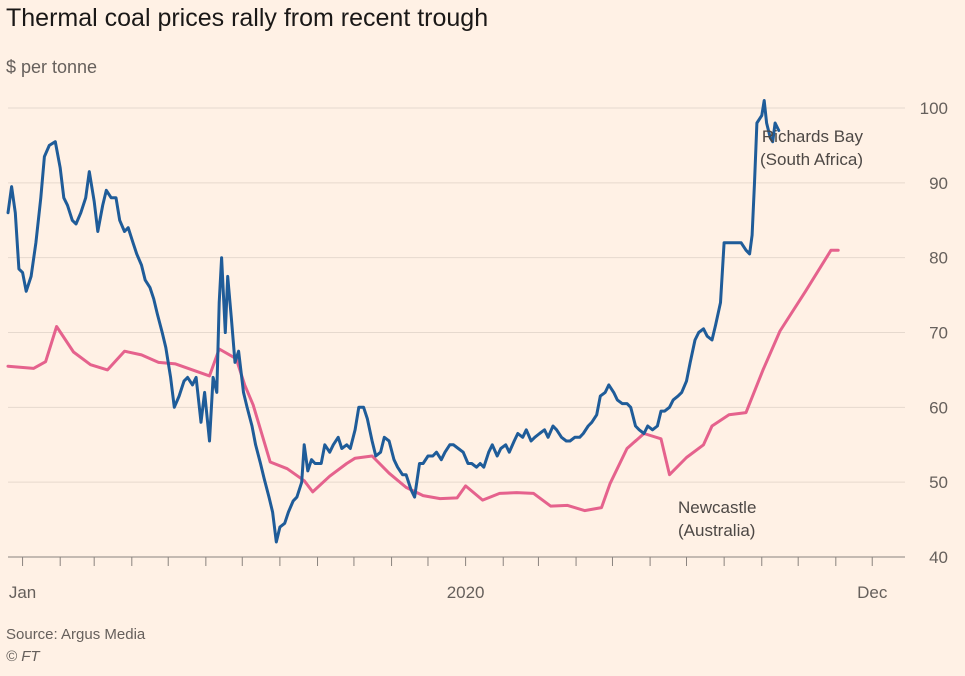 Image resolution: width=965 pixels, height=676 pixels. Describe the element at coordinates (448, 579) in the screenshot. I see `x-axis: Jan 2020 Dec` at that location.